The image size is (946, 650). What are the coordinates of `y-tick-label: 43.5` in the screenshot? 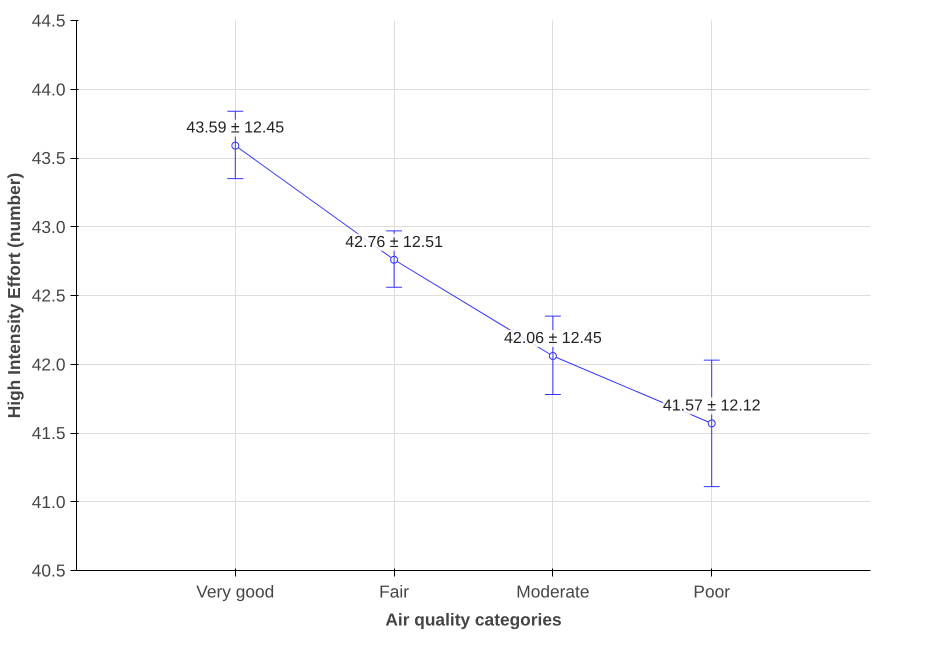 It's located at (49, 158).